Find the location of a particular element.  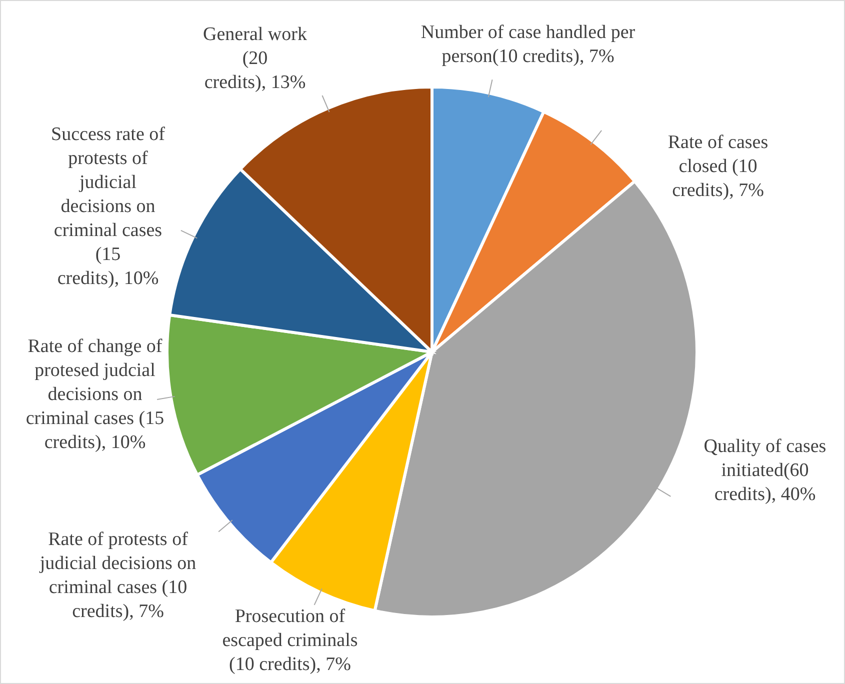

slice-label: Quality of cases initiated(60 credits), 40% is located at coordinates (765, 470).